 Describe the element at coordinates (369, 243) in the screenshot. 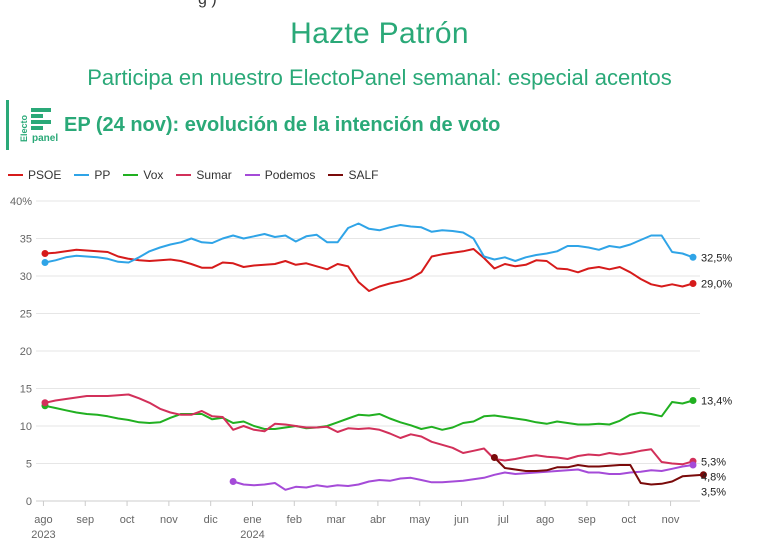

I see `series-line-pp` at that location.